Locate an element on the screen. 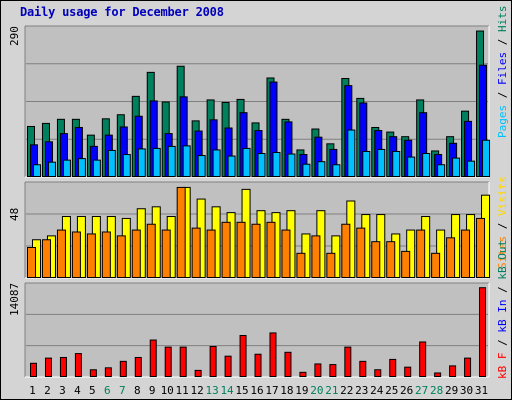 The image size is (512, 400). day-tick-label: 27 is located at coordinates (421, 390).